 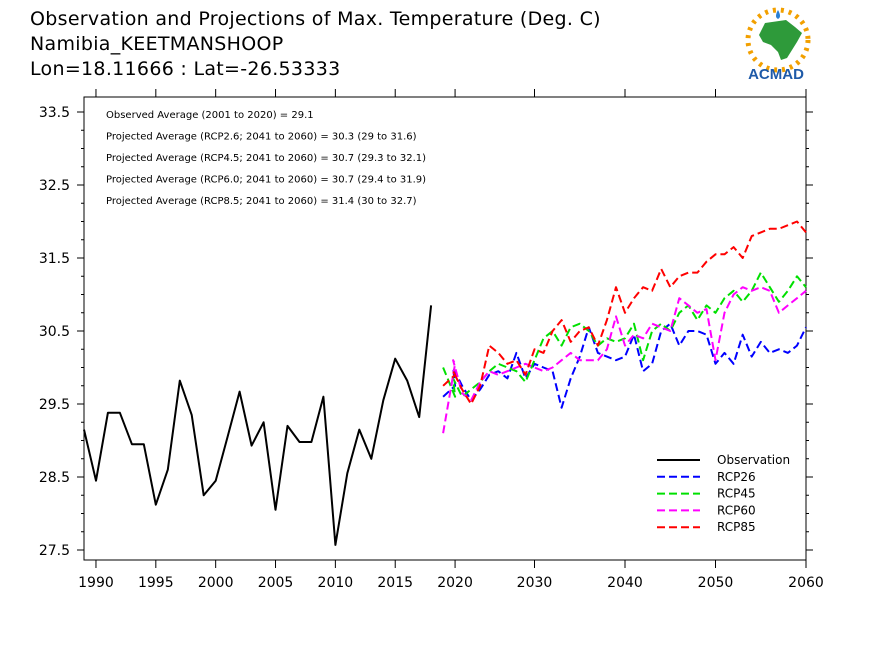 I want to click on legend: Observation RCP26 RCP45 RCP60 RCP85, so click(x=723, y=493).